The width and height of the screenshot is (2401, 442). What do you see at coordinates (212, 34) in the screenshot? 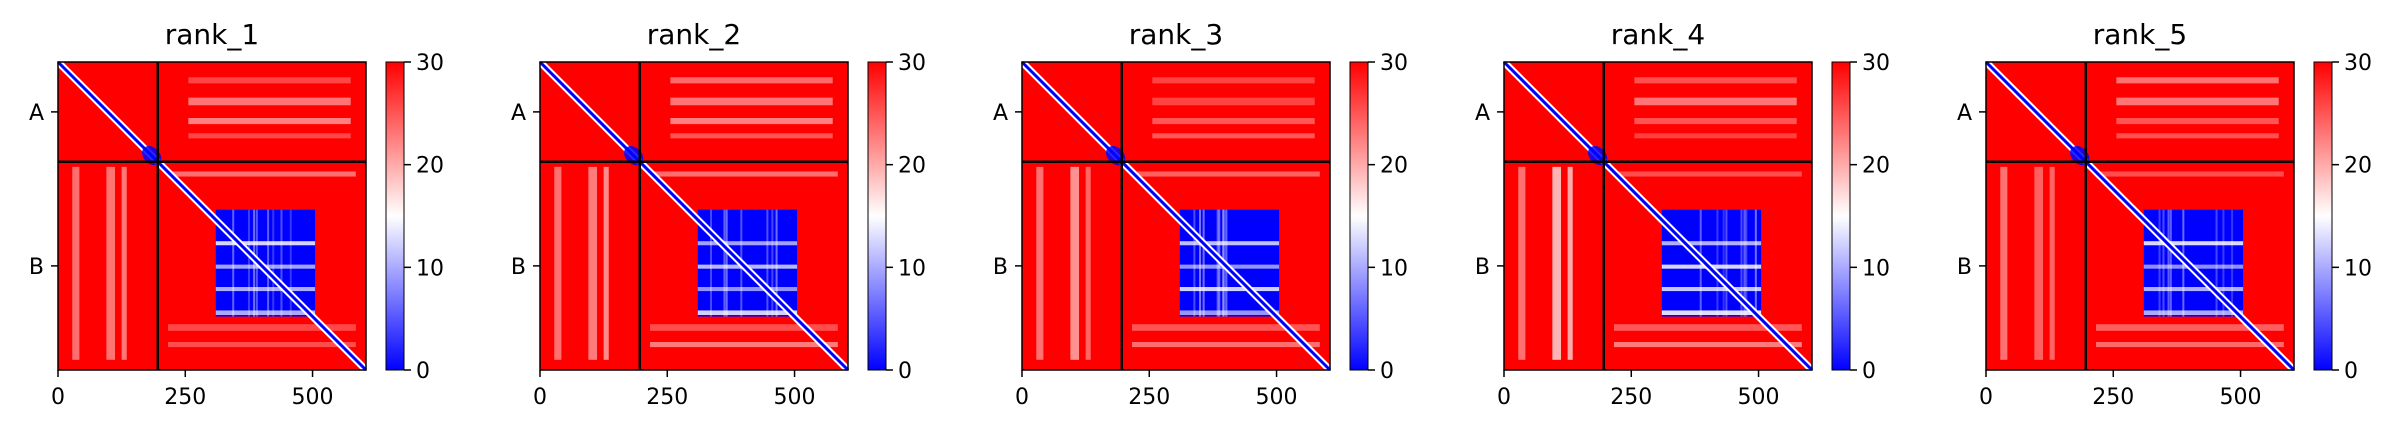
I see `panel-title: rank_1` at bounding box center [212, 34].